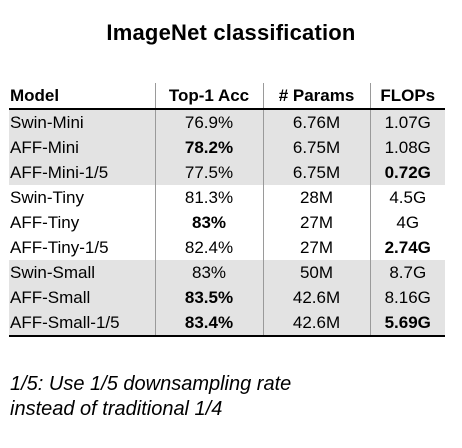  Describe the element at coordinates (208, 147) in the screenshot. I see `cell-top1-acc: 78.2%` at that location.